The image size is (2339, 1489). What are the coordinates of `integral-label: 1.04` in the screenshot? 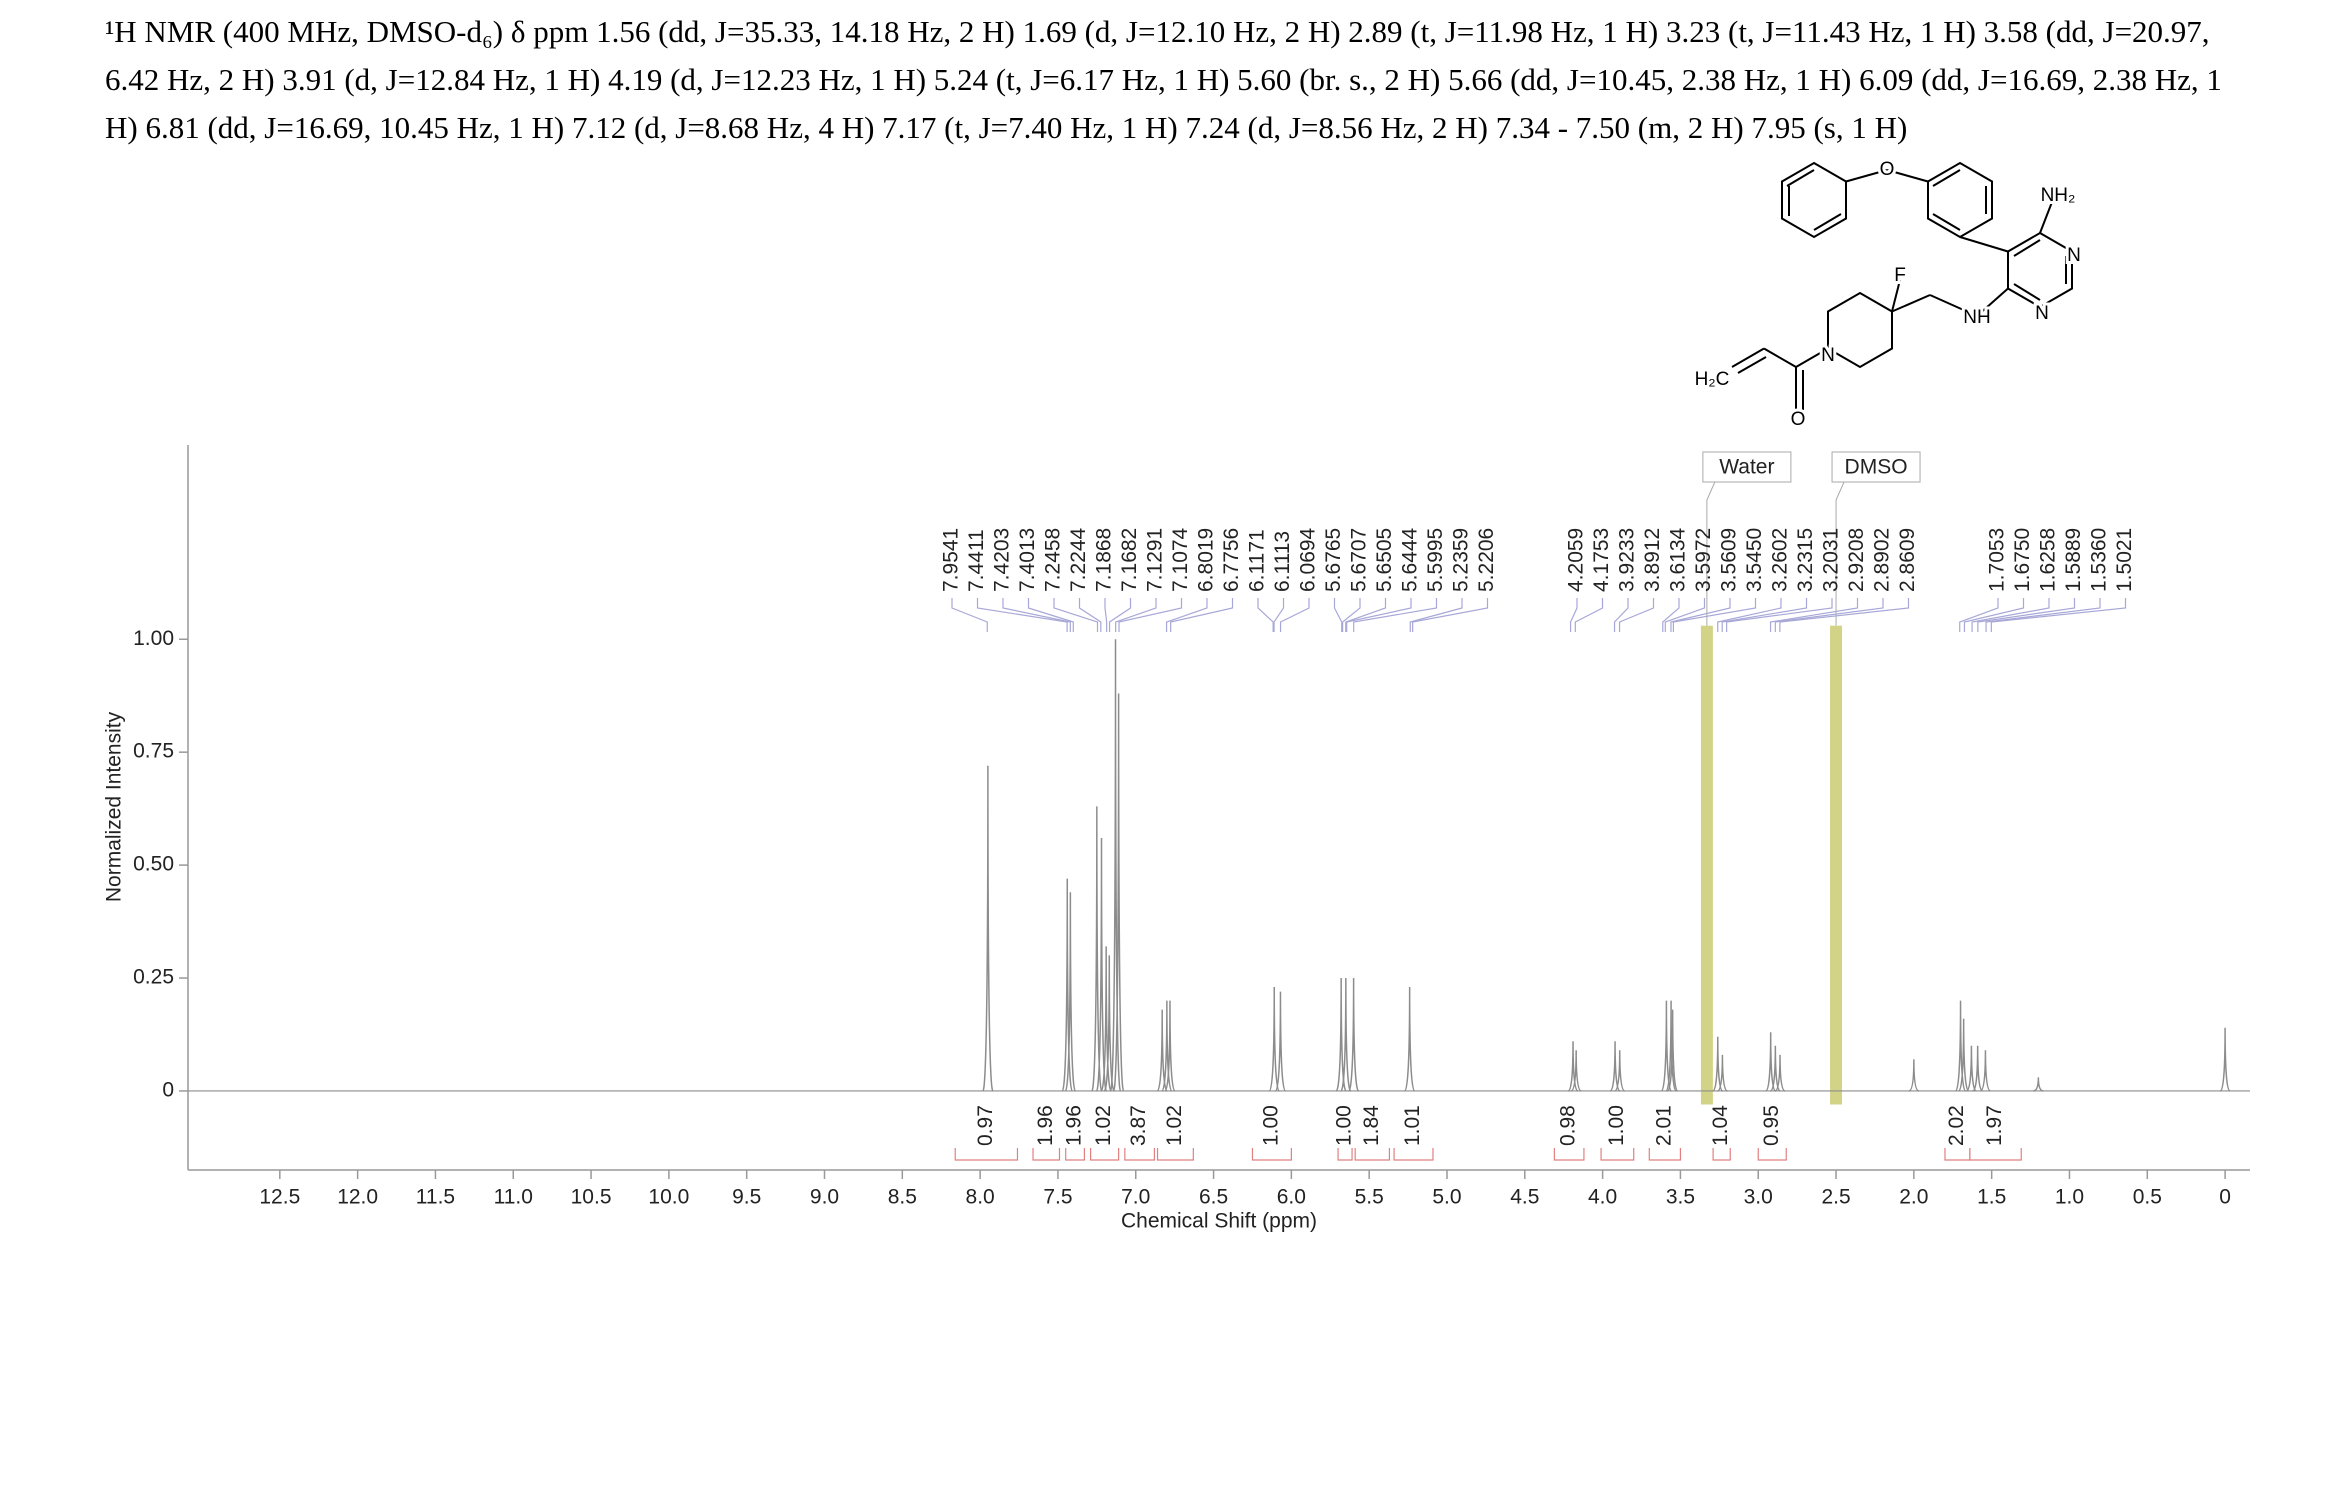 It's located at (1720, 1125).